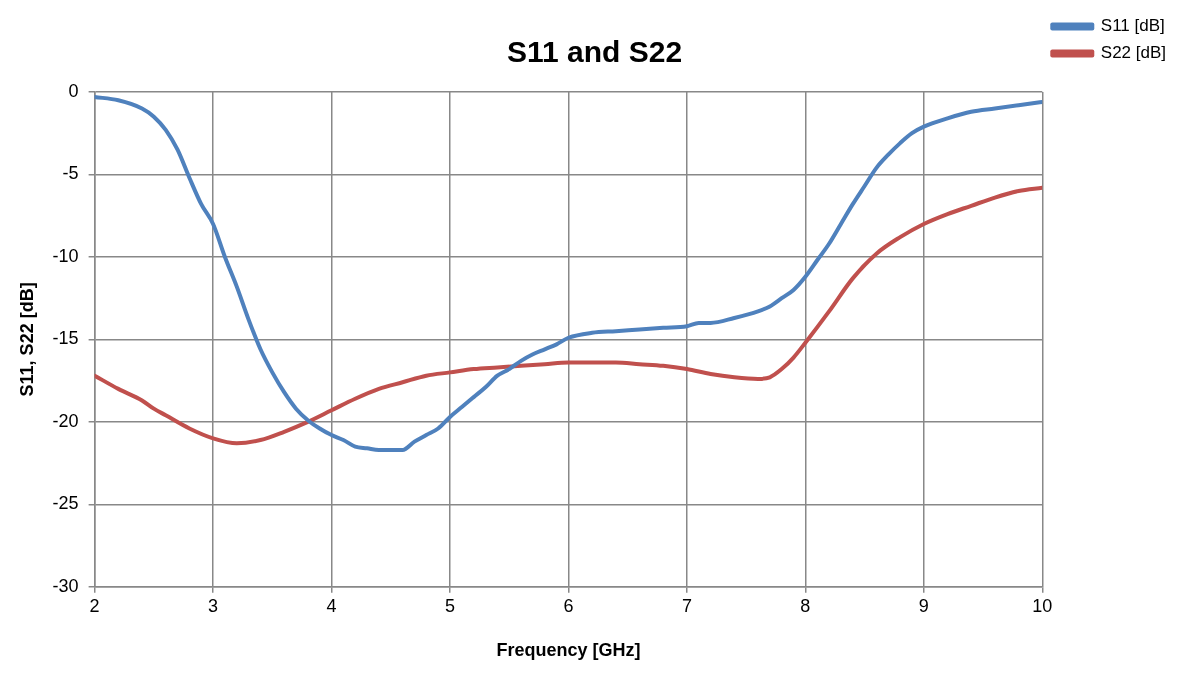 The image size is (1189, 679). Describe the element at coordinates (568, 605) in the screenshot. I see `x-tick-label: 6` at that location.